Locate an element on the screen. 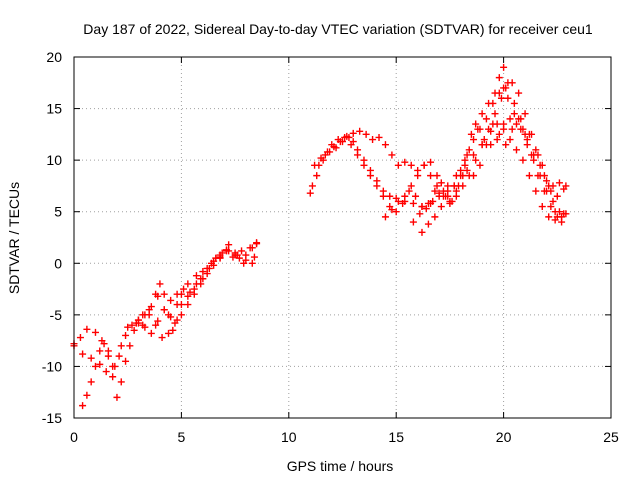  y-tick-label: 20 is located at coordinates (54, 57).